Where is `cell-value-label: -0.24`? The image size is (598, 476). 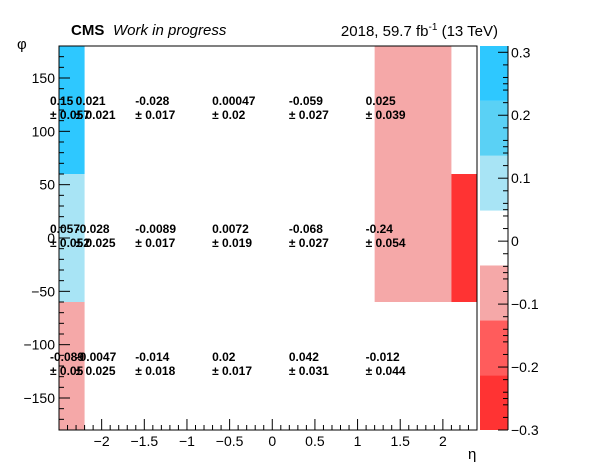 cell-value-label: -0.24 is located at coordinates (380, 229).